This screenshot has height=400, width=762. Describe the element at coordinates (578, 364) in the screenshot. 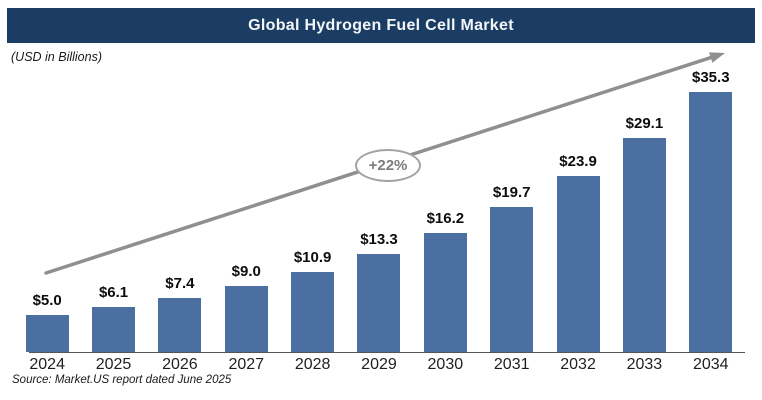

I see `x-axis-label: 2032` at that location.